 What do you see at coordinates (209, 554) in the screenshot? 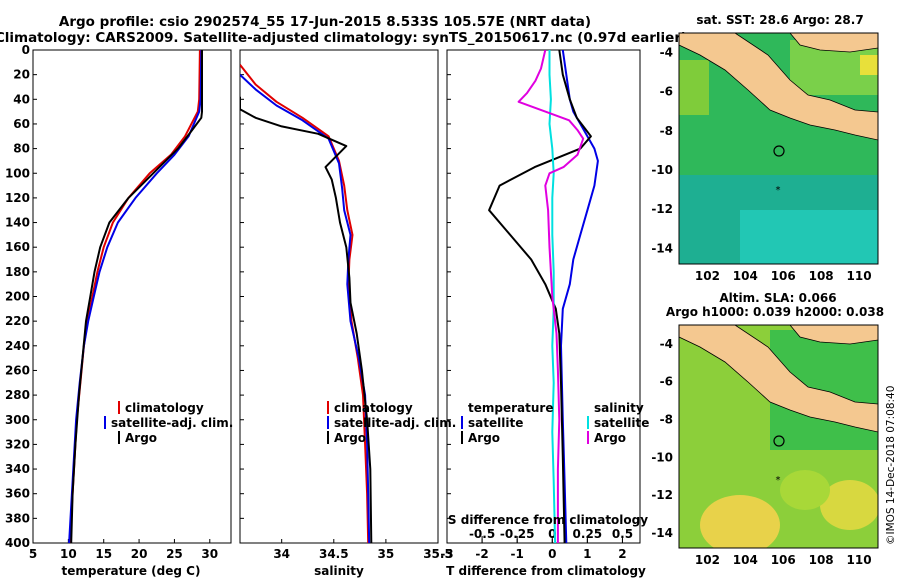
I see `x-tick-label: 30` at bounding box center [209, 554].